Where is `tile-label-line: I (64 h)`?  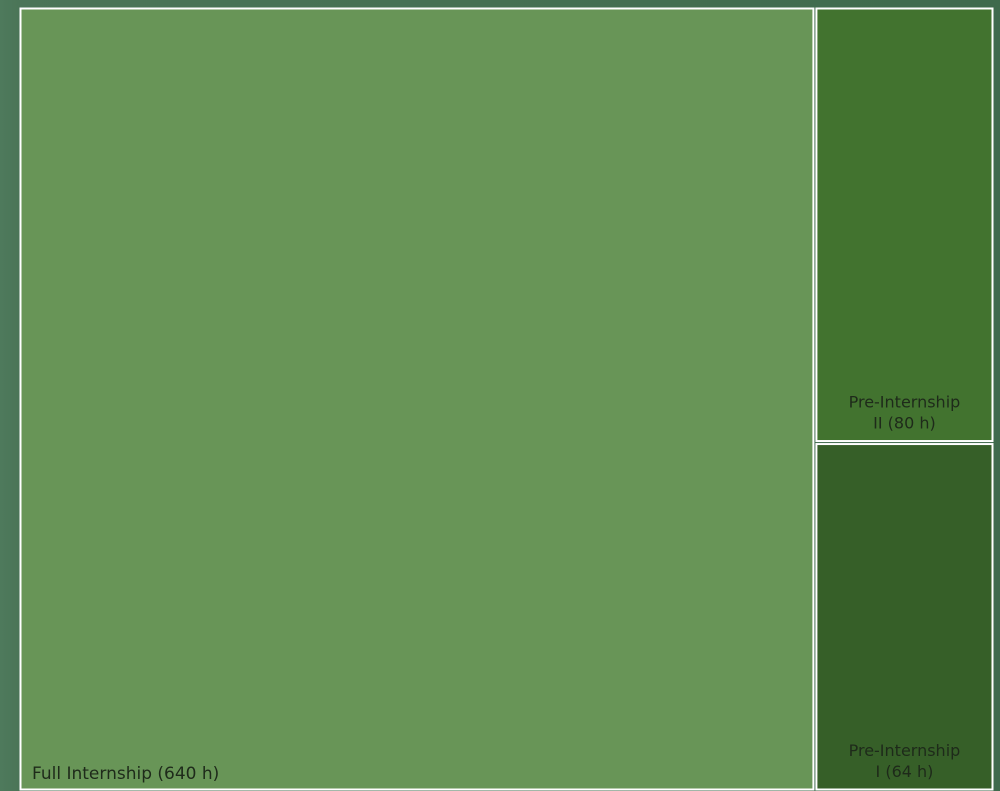
tile-label-line: I (64 h) is located at coordinates (905, 771).